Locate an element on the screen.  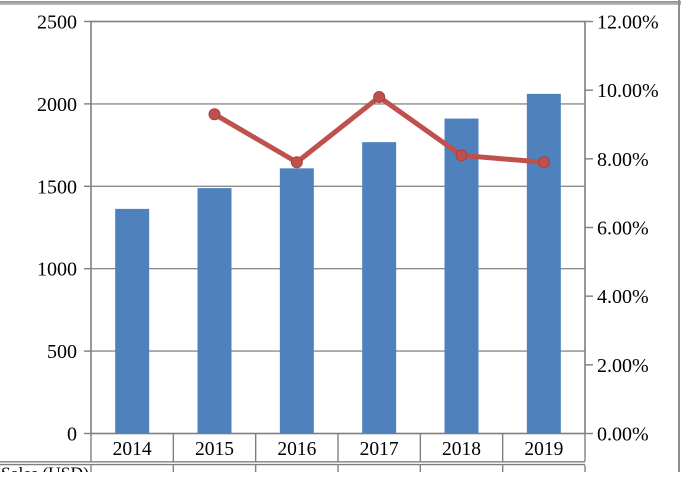
bar-2014 is located at coordinates (132, 321).